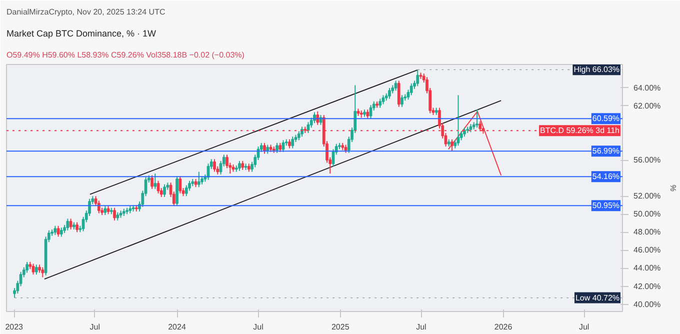 The image size is (680, 334). I want to click on y-tick-label: 46.00%, so click(647, 250).